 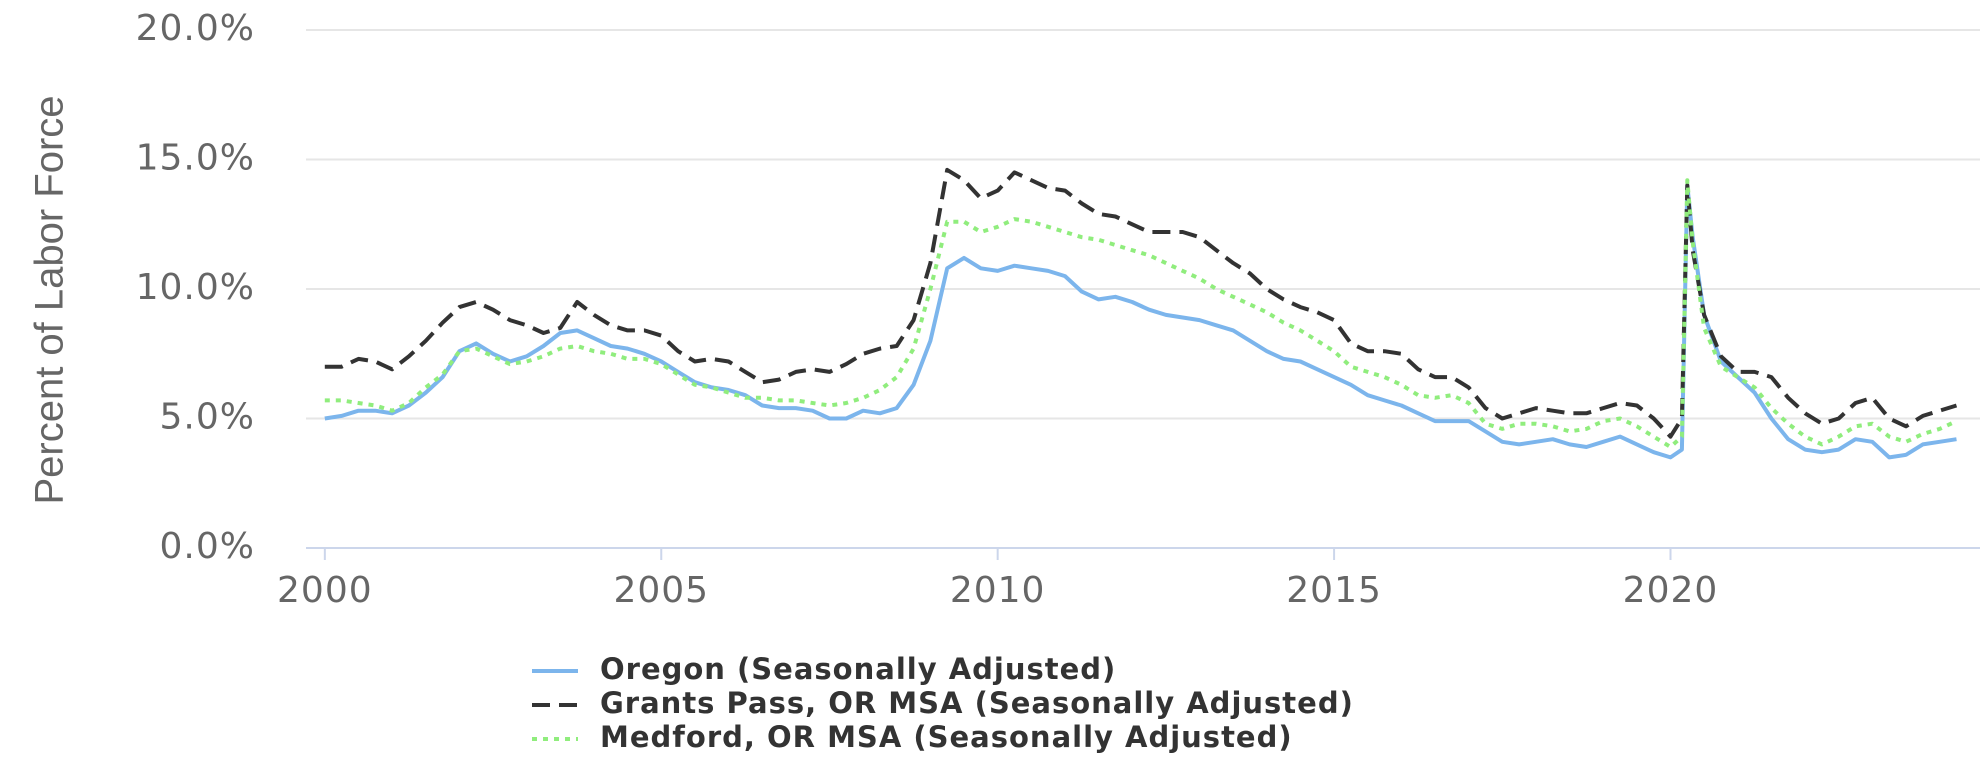 I want to click on x-tick-label: 2000, so click(x=325, y=590).